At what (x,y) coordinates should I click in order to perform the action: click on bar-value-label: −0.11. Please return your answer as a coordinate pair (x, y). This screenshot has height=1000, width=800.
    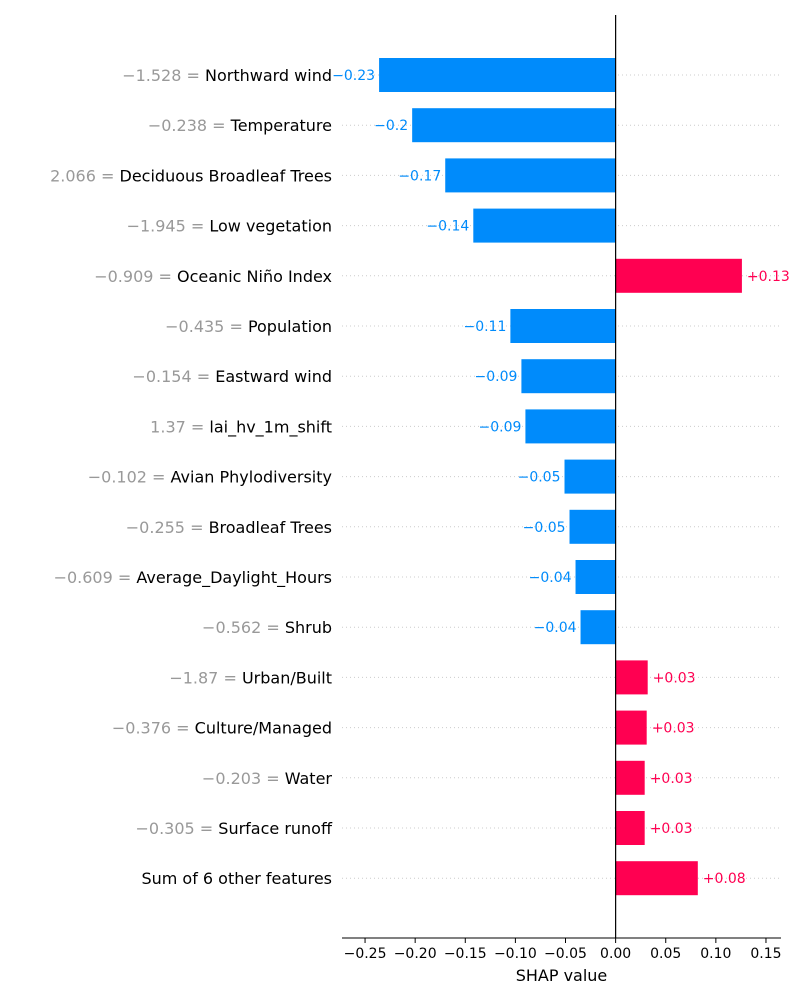
    Looking at the image, I should click on (484, 327).